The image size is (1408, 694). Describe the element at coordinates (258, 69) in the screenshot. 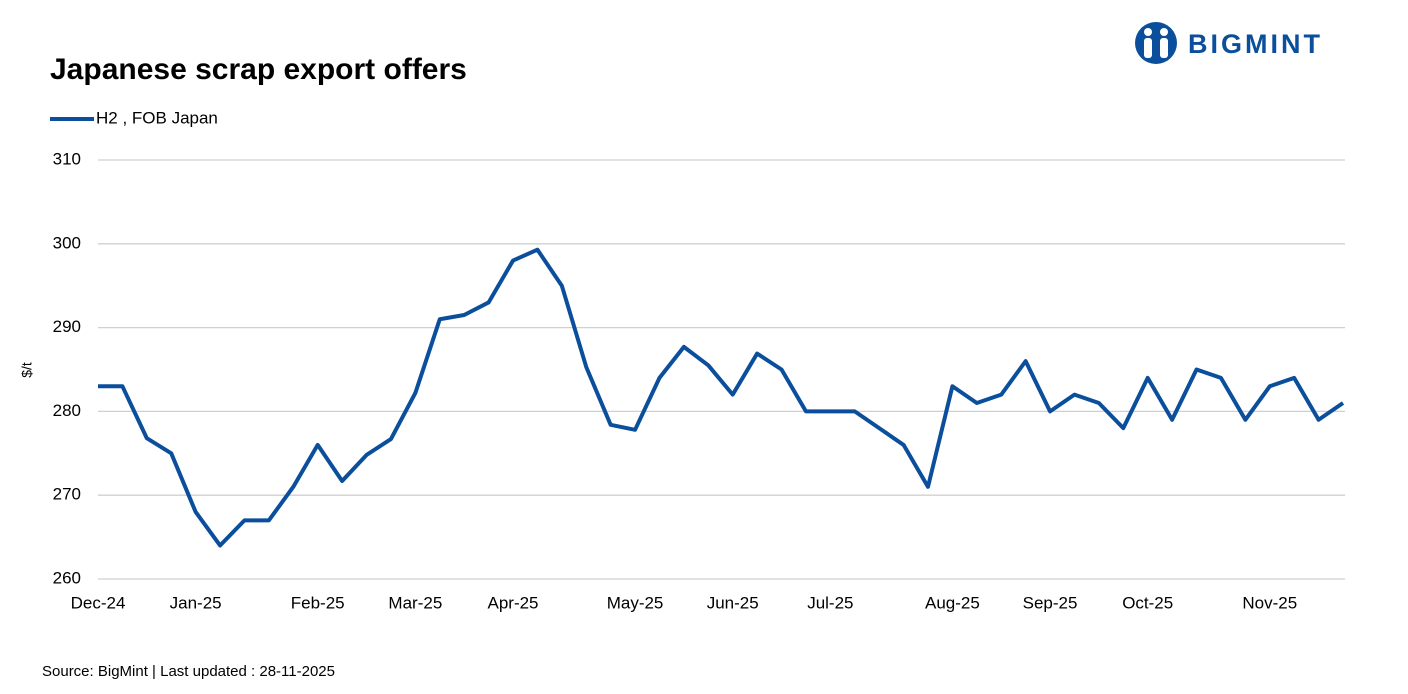

I see `chart-title: Japanese scrap export offers` at that location.